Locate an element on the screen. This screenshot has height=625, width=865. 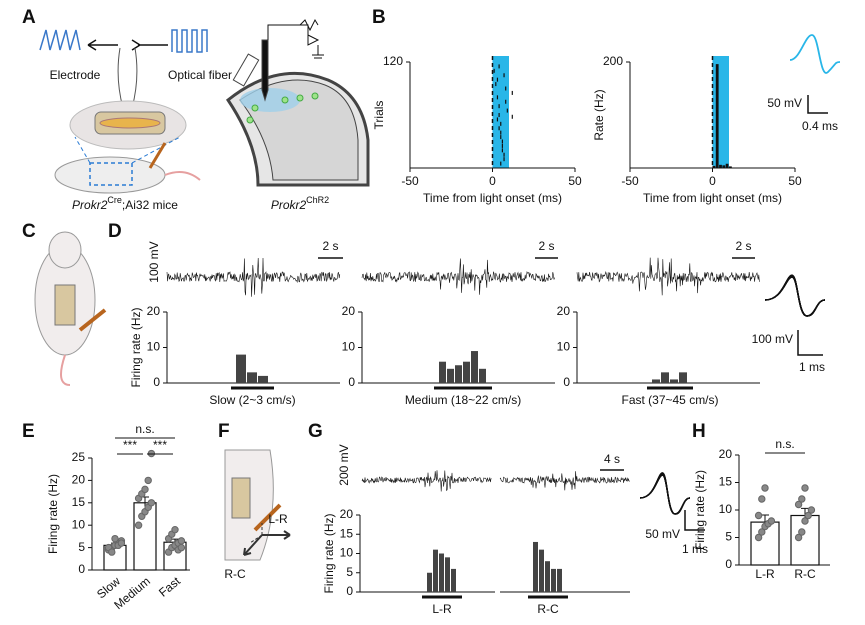
gene-label: Prokr2ChR2 is located at coordinates (300, 203).